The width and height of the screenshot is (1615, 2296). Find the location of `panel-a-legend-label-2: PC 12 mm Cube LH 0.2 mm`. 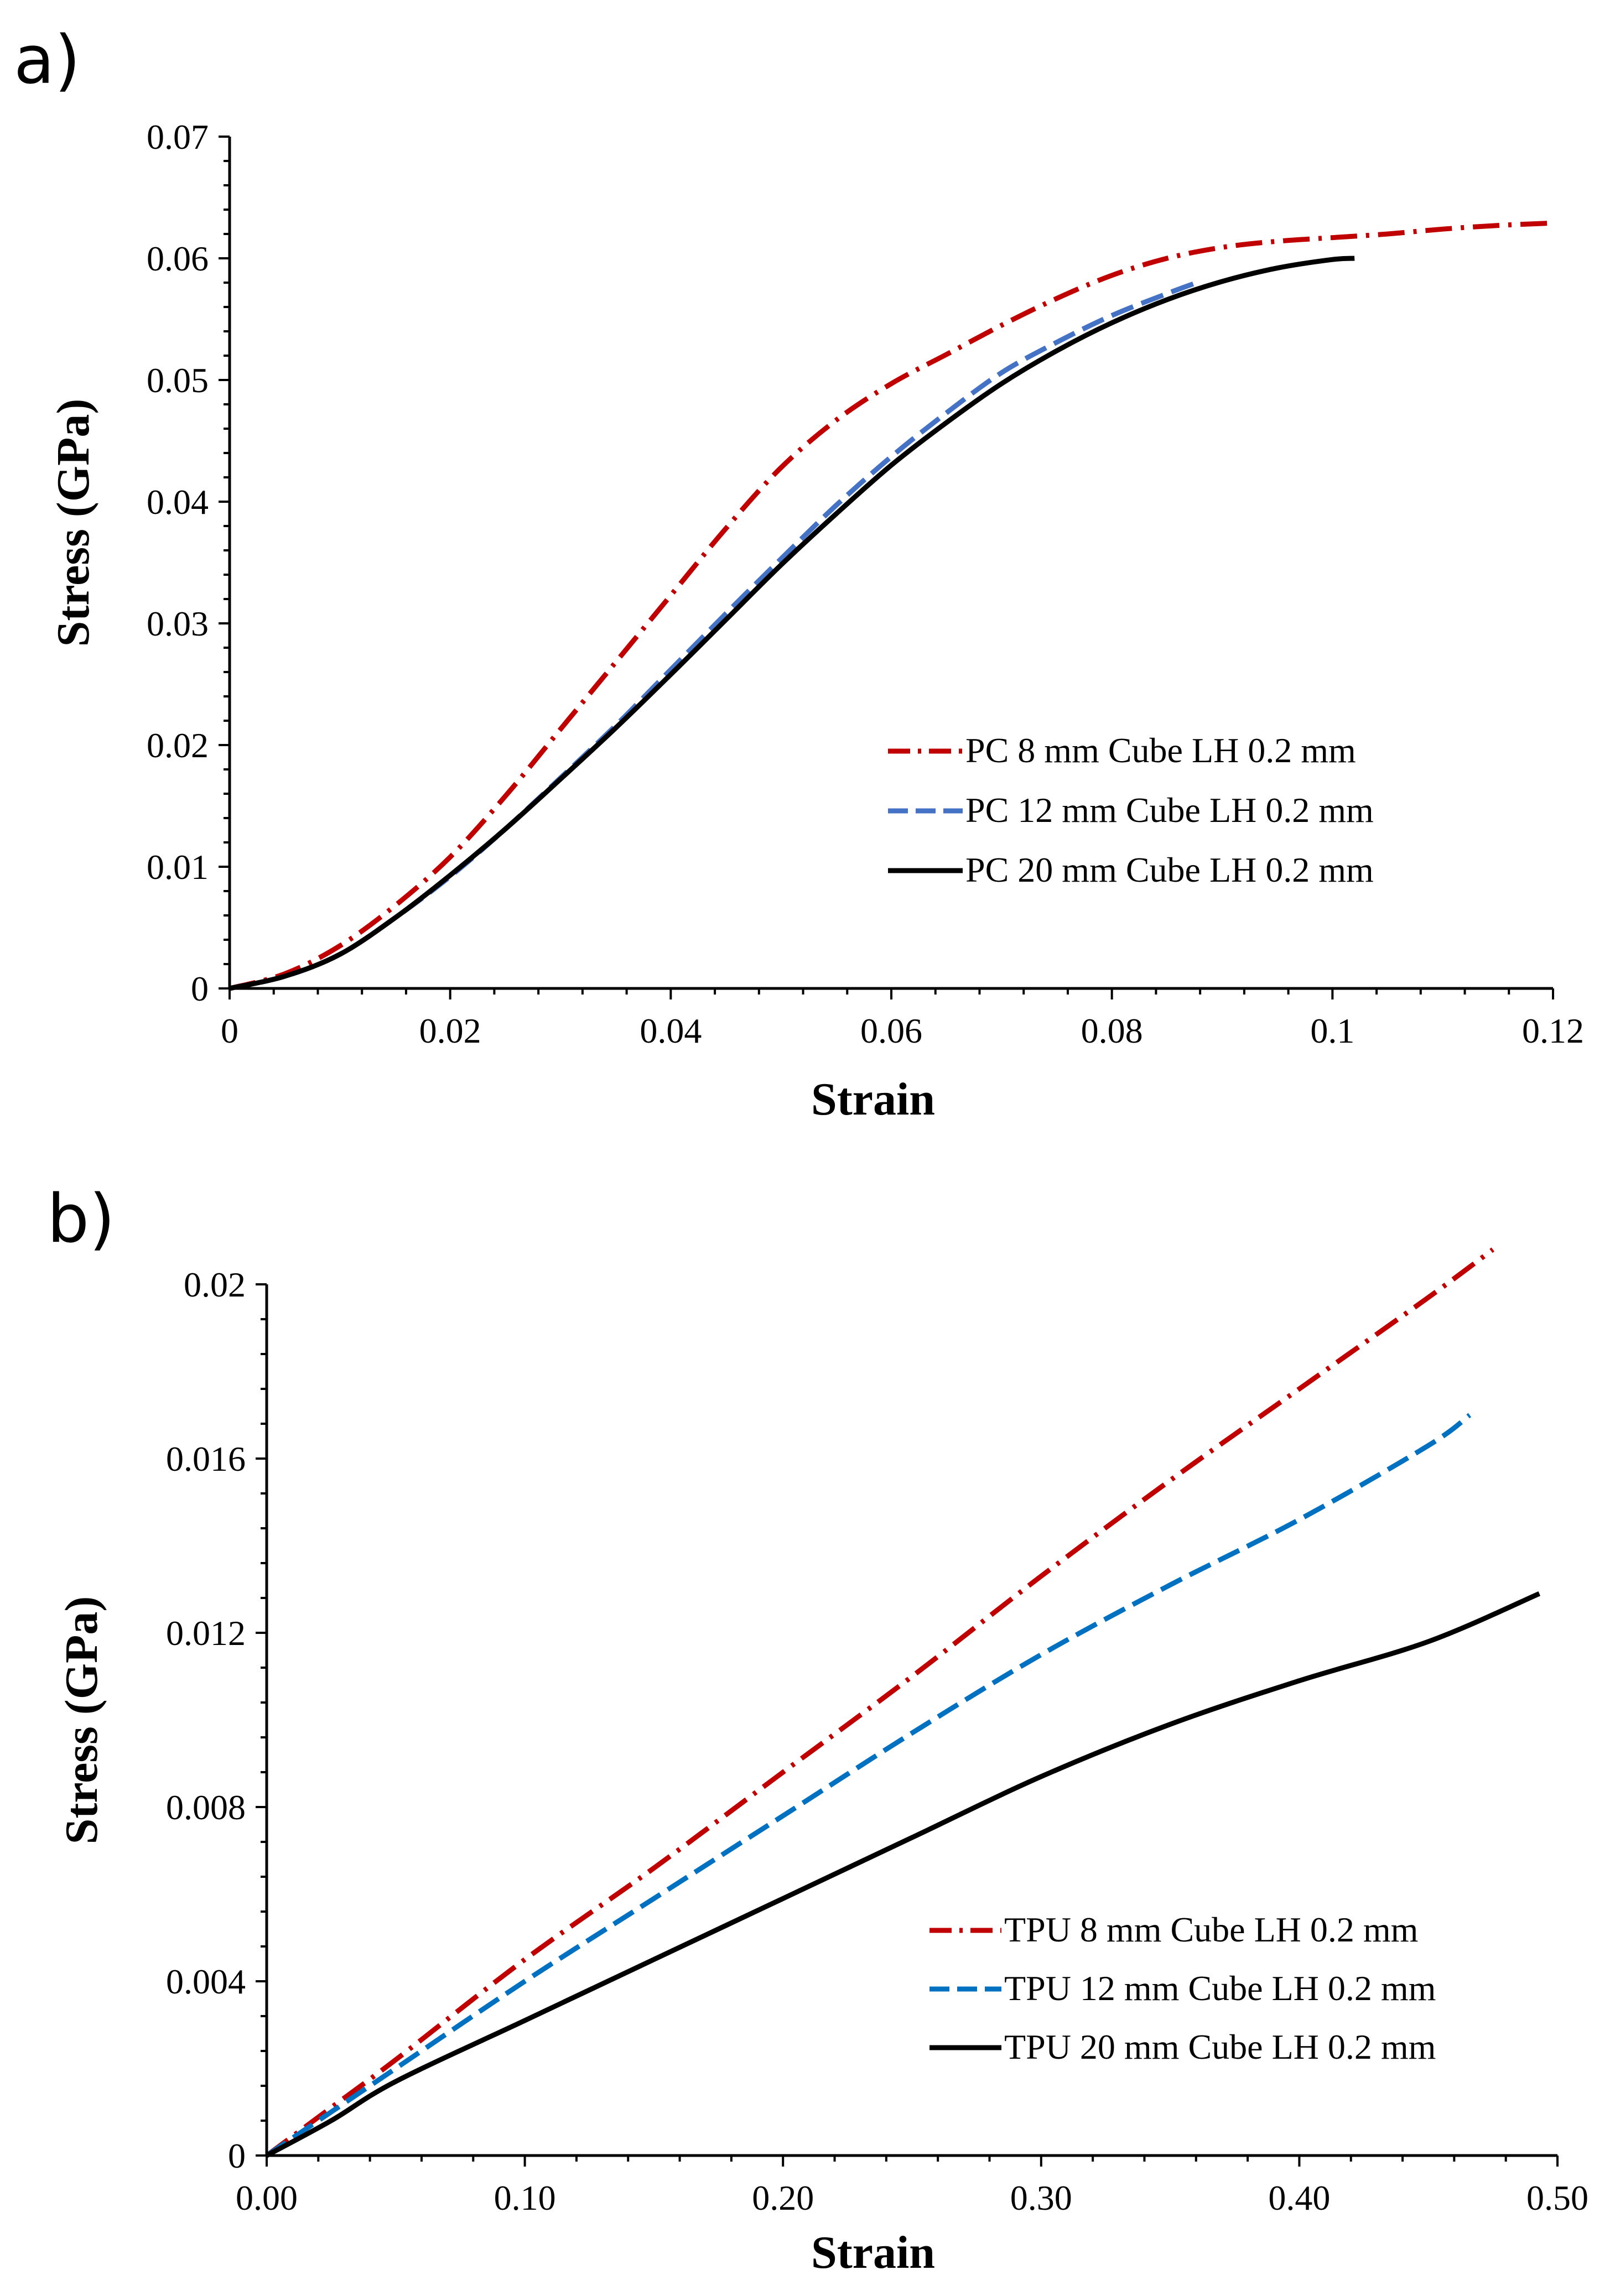

panel-a-legend-label-2: PC 12 mm Cube LH 0.2 mm is located at coordinates (1170, 810).